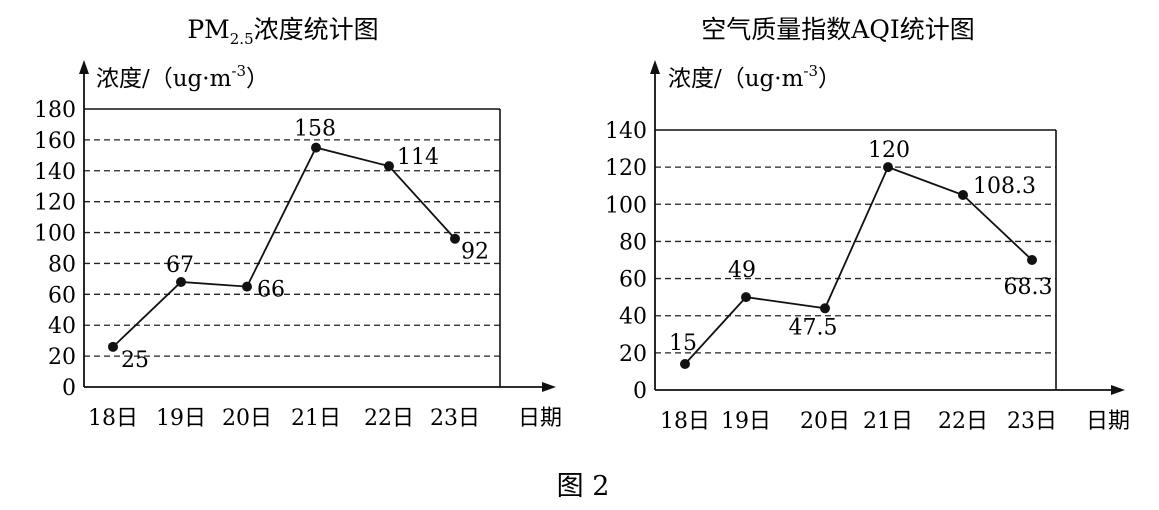  Describe the element at coordinates (742, 270) in the screenshot. I see `data-label: 49` at that location.